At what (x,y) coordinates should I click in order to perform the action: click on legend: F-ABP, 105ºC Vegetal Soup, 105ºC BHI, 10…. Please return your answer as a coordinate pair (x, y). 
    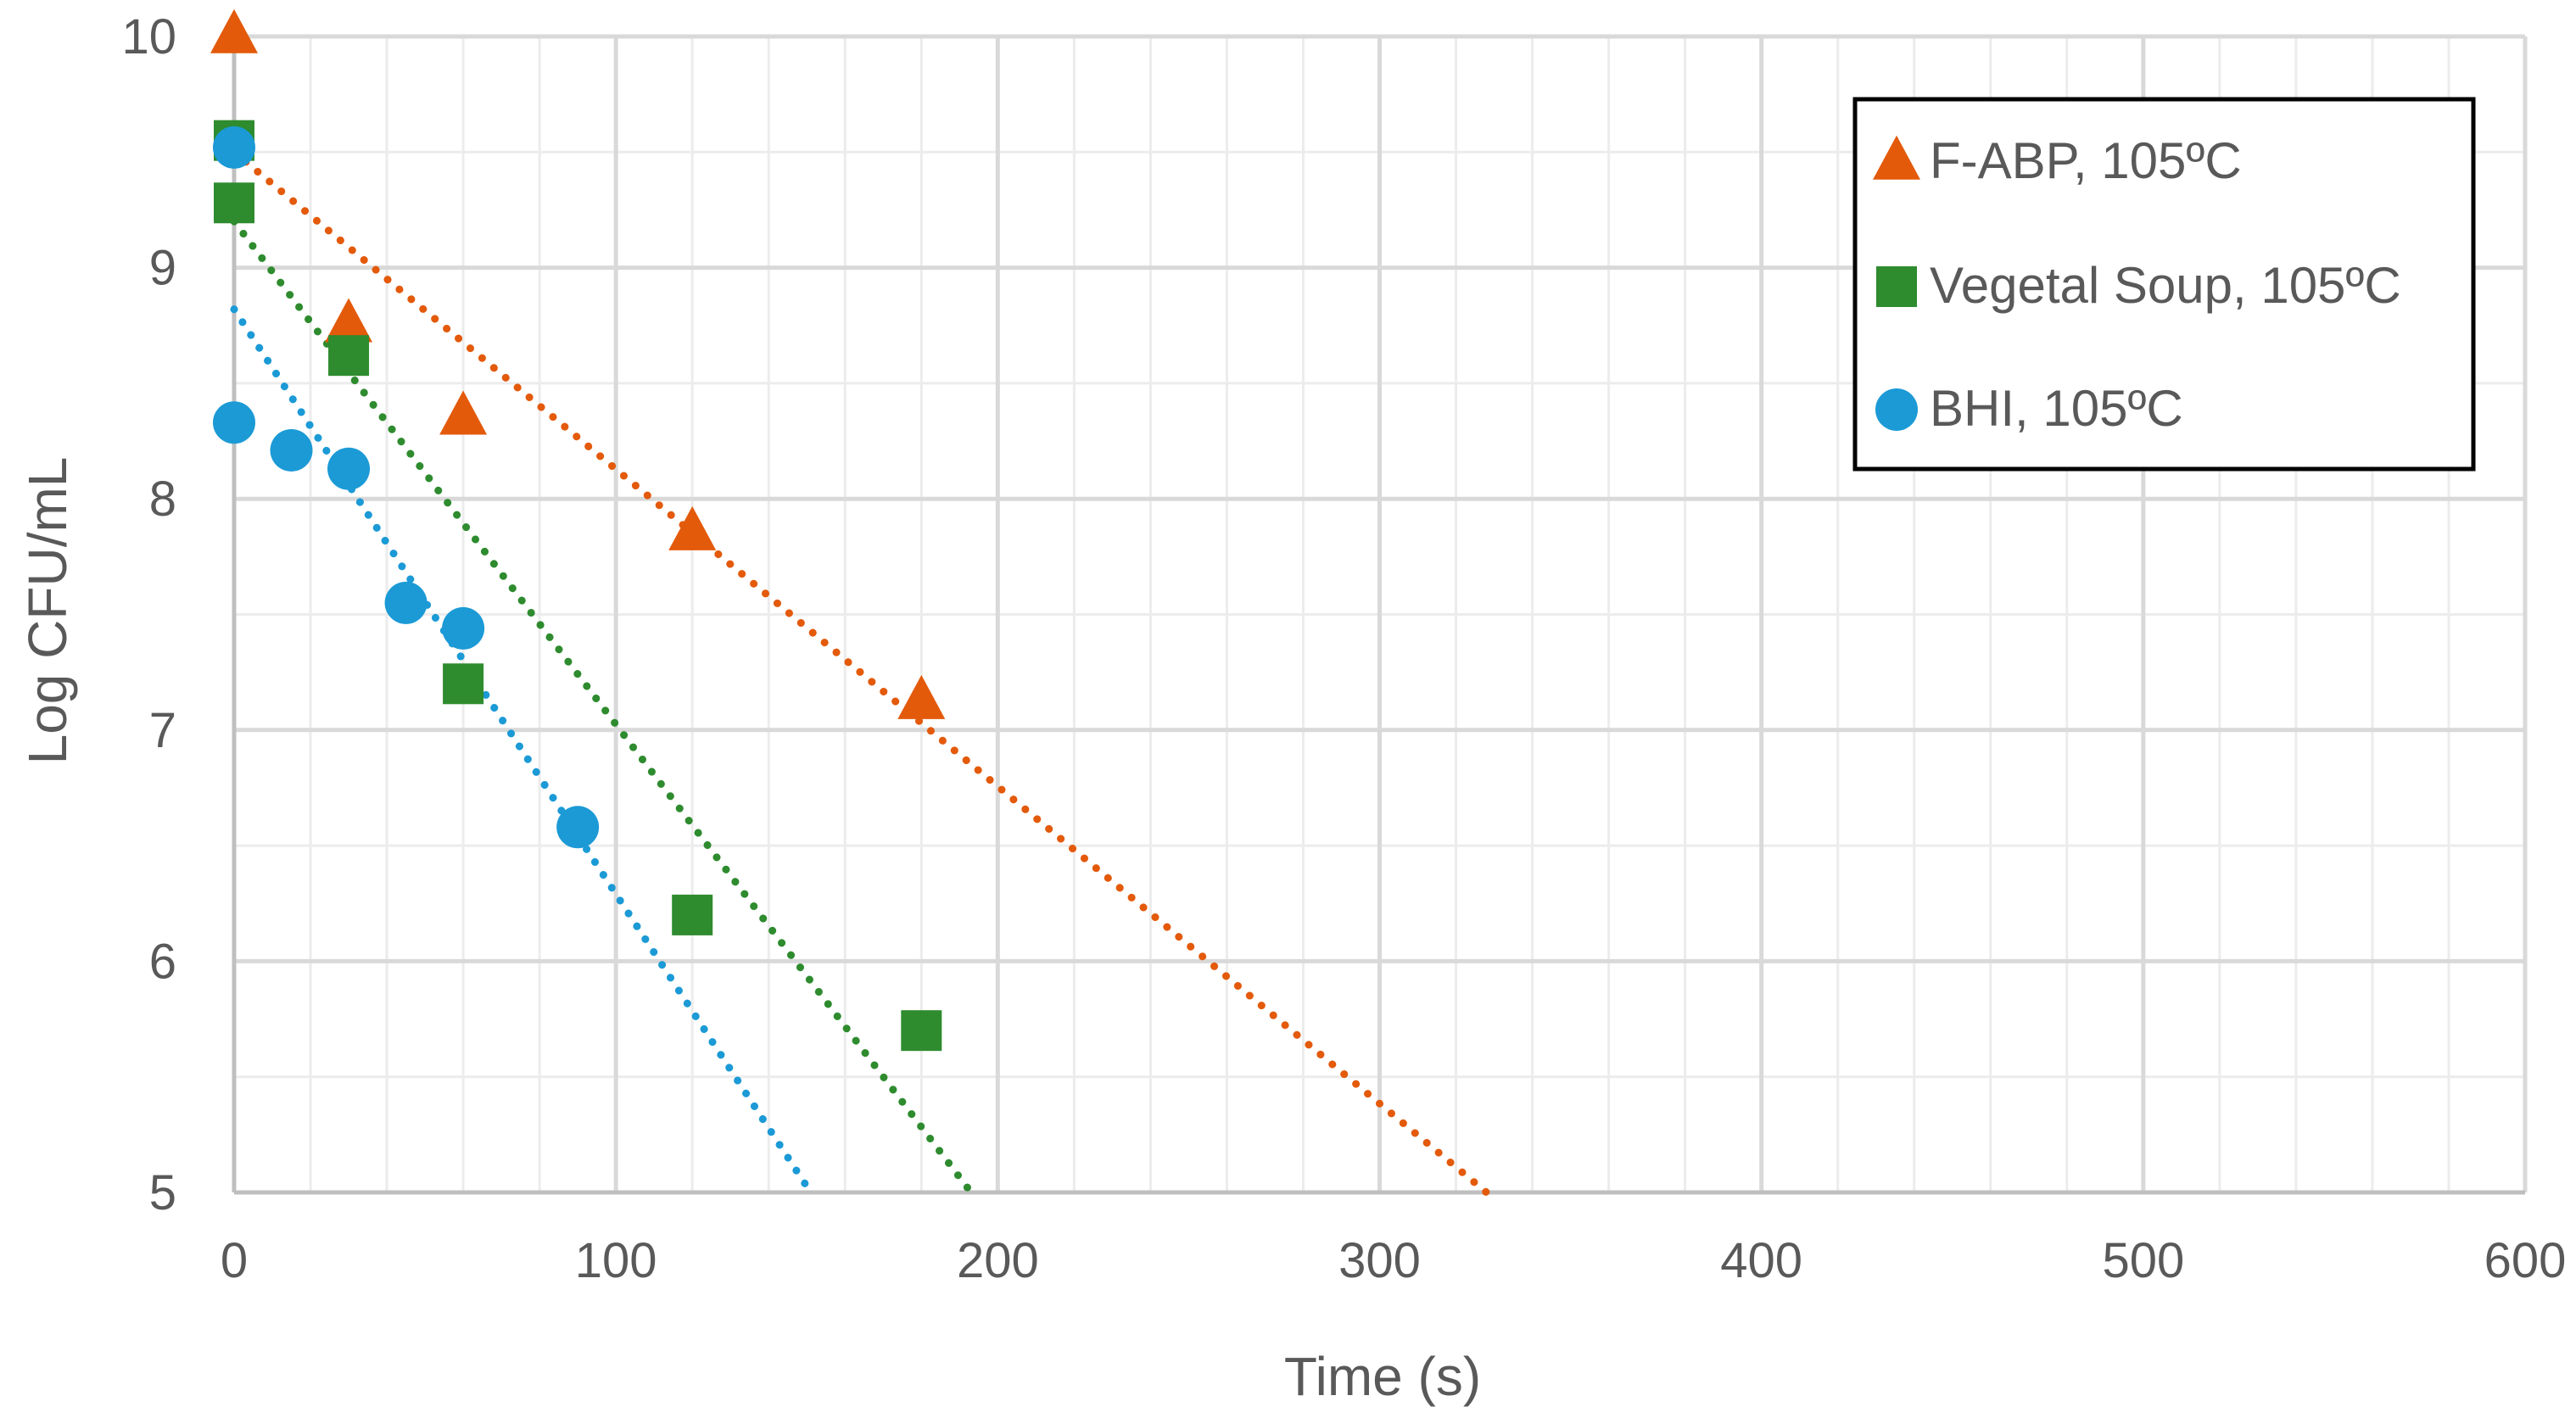
    Looking at the image, I should click on (2164, 284).